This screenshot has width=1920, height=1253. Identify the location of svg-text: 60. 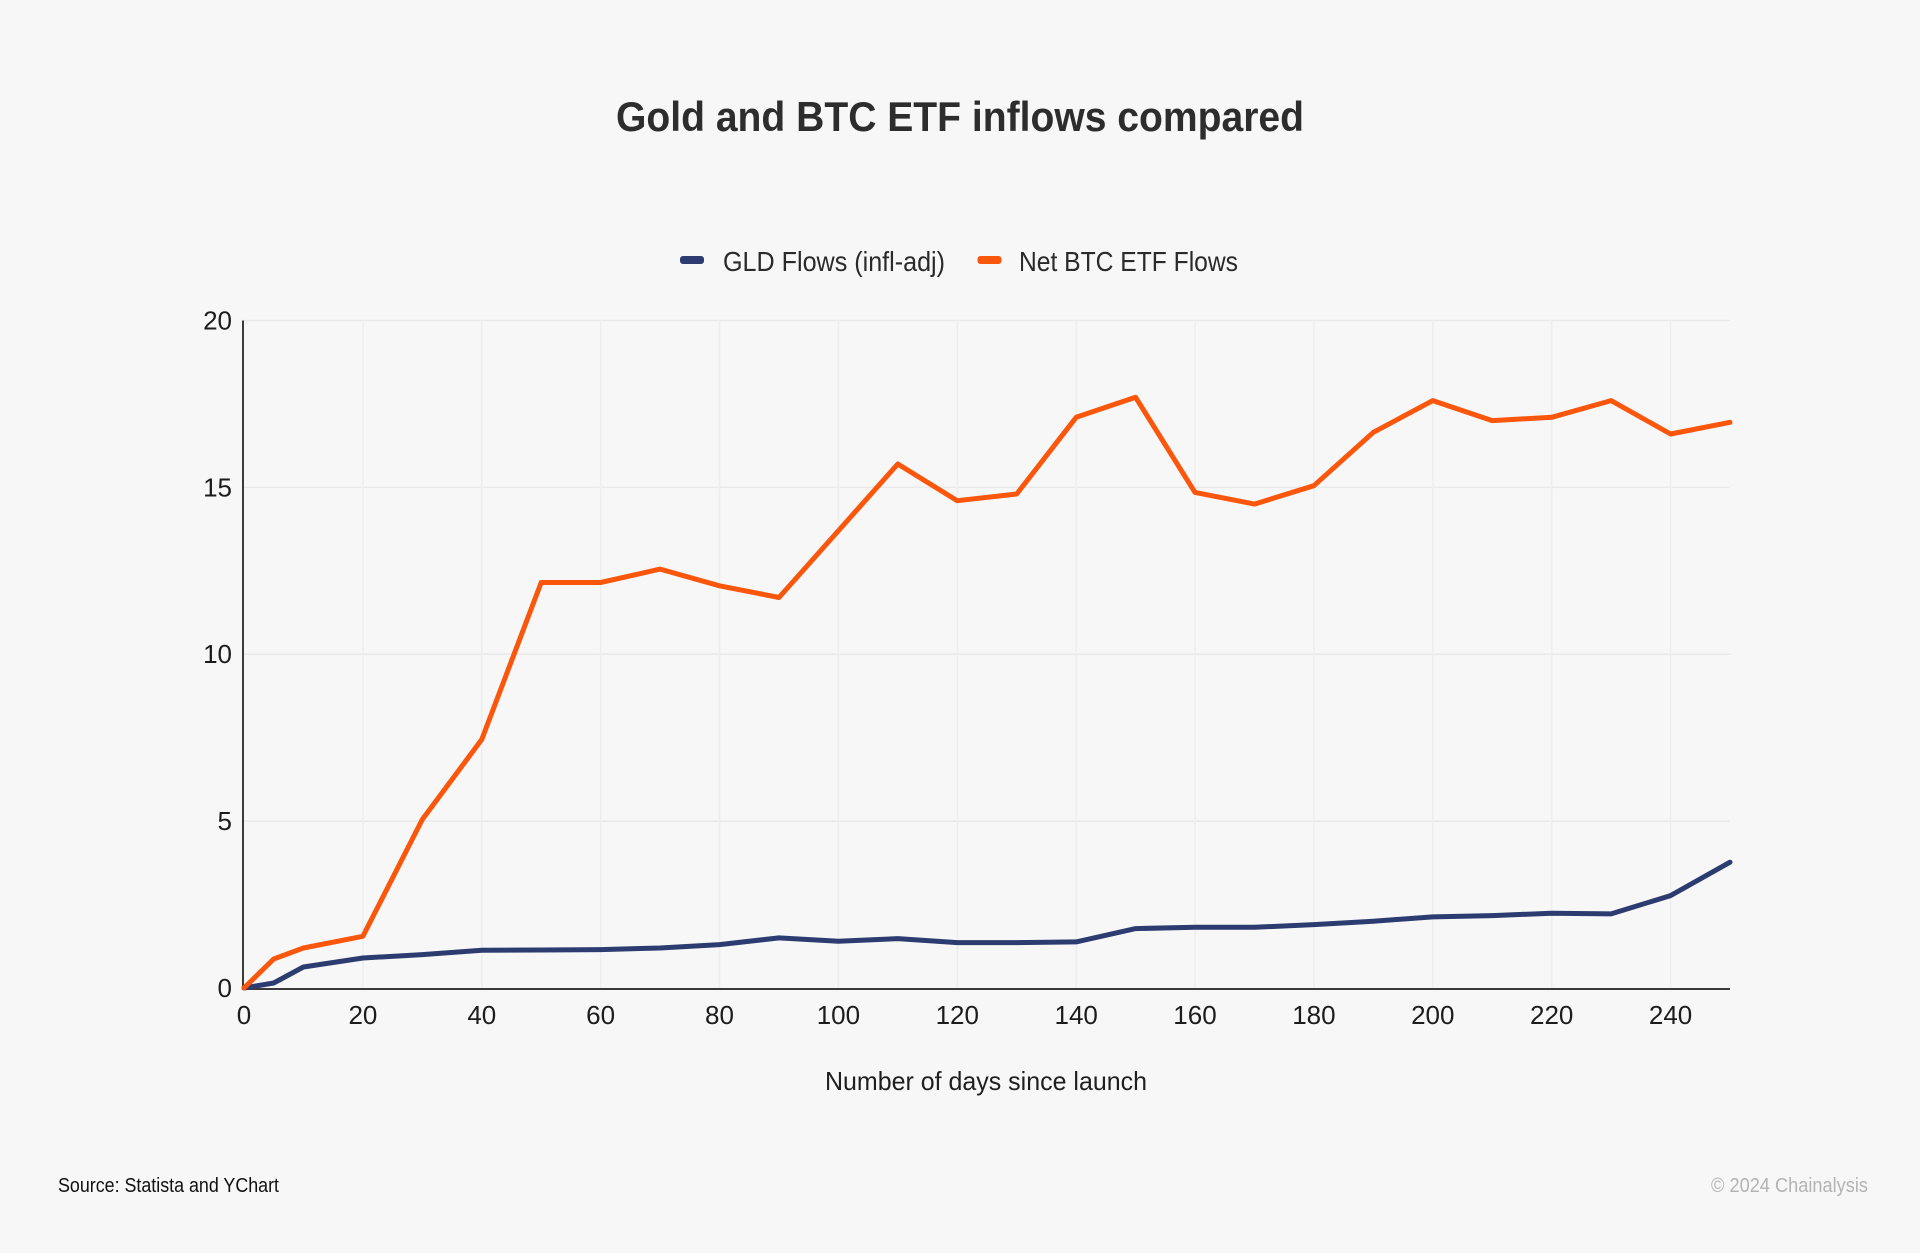
(600, 1015).